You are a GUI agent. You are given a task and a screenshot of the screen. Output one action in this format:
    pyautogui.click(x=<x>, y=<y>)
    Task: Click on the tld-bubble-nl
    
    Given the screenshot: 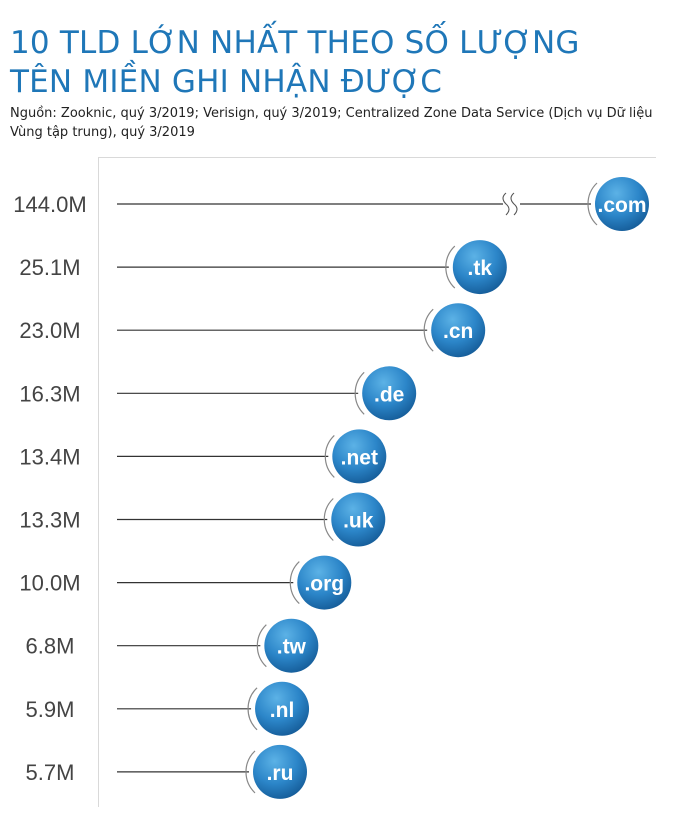 What is the action you would take?
    pyautogui.click(x=282, y=708)
    